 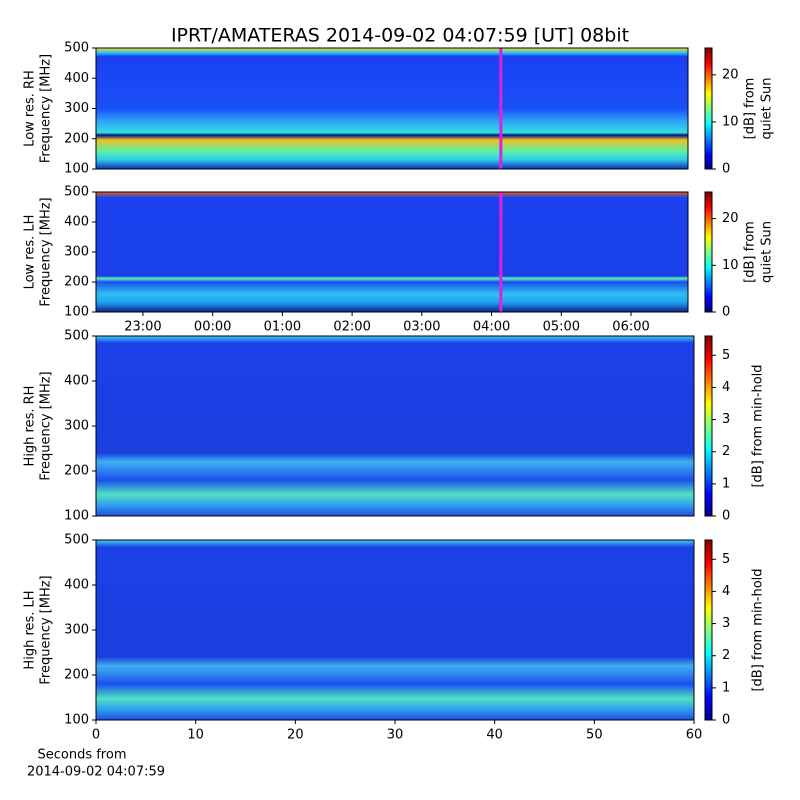 What do you see at coordinates (30, 252) in the screenshot?
I see `y-axis-label: Low res. LH` at bounding box center [30, 252].